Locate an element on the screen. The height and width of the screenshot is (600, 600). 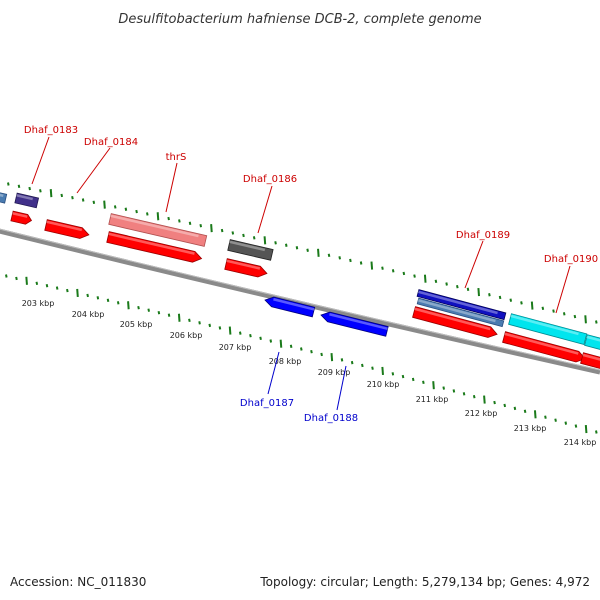
gene-cyan-edge is located at coordinates (592, 342).